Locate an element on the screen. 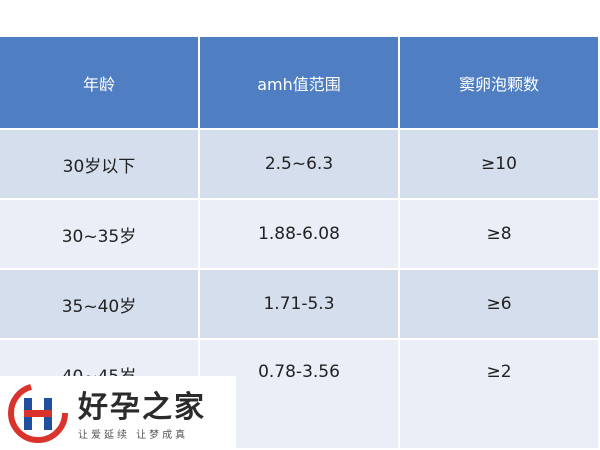 The width and height of the screenshot is (600, 450). watermark: 好孕之家 让爱延续 让梦成真 is located at coordinates (118, 413).